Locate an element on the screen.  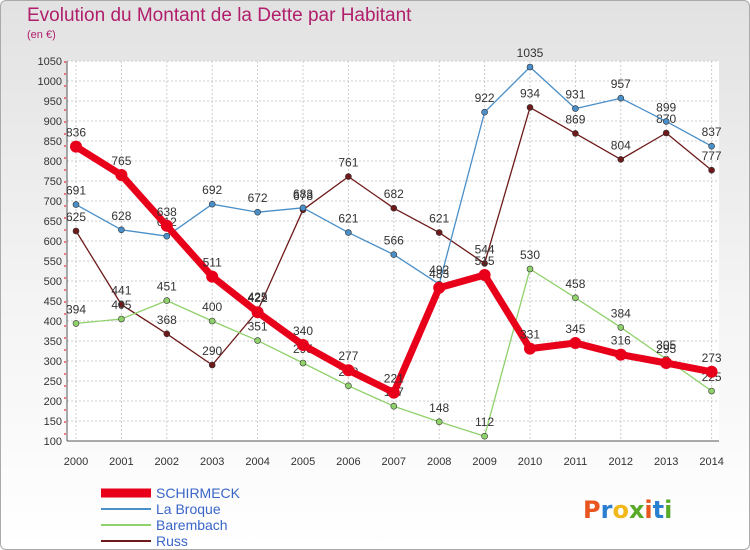
data-label-la-broque: 621 is located at coordinates (348, 219).